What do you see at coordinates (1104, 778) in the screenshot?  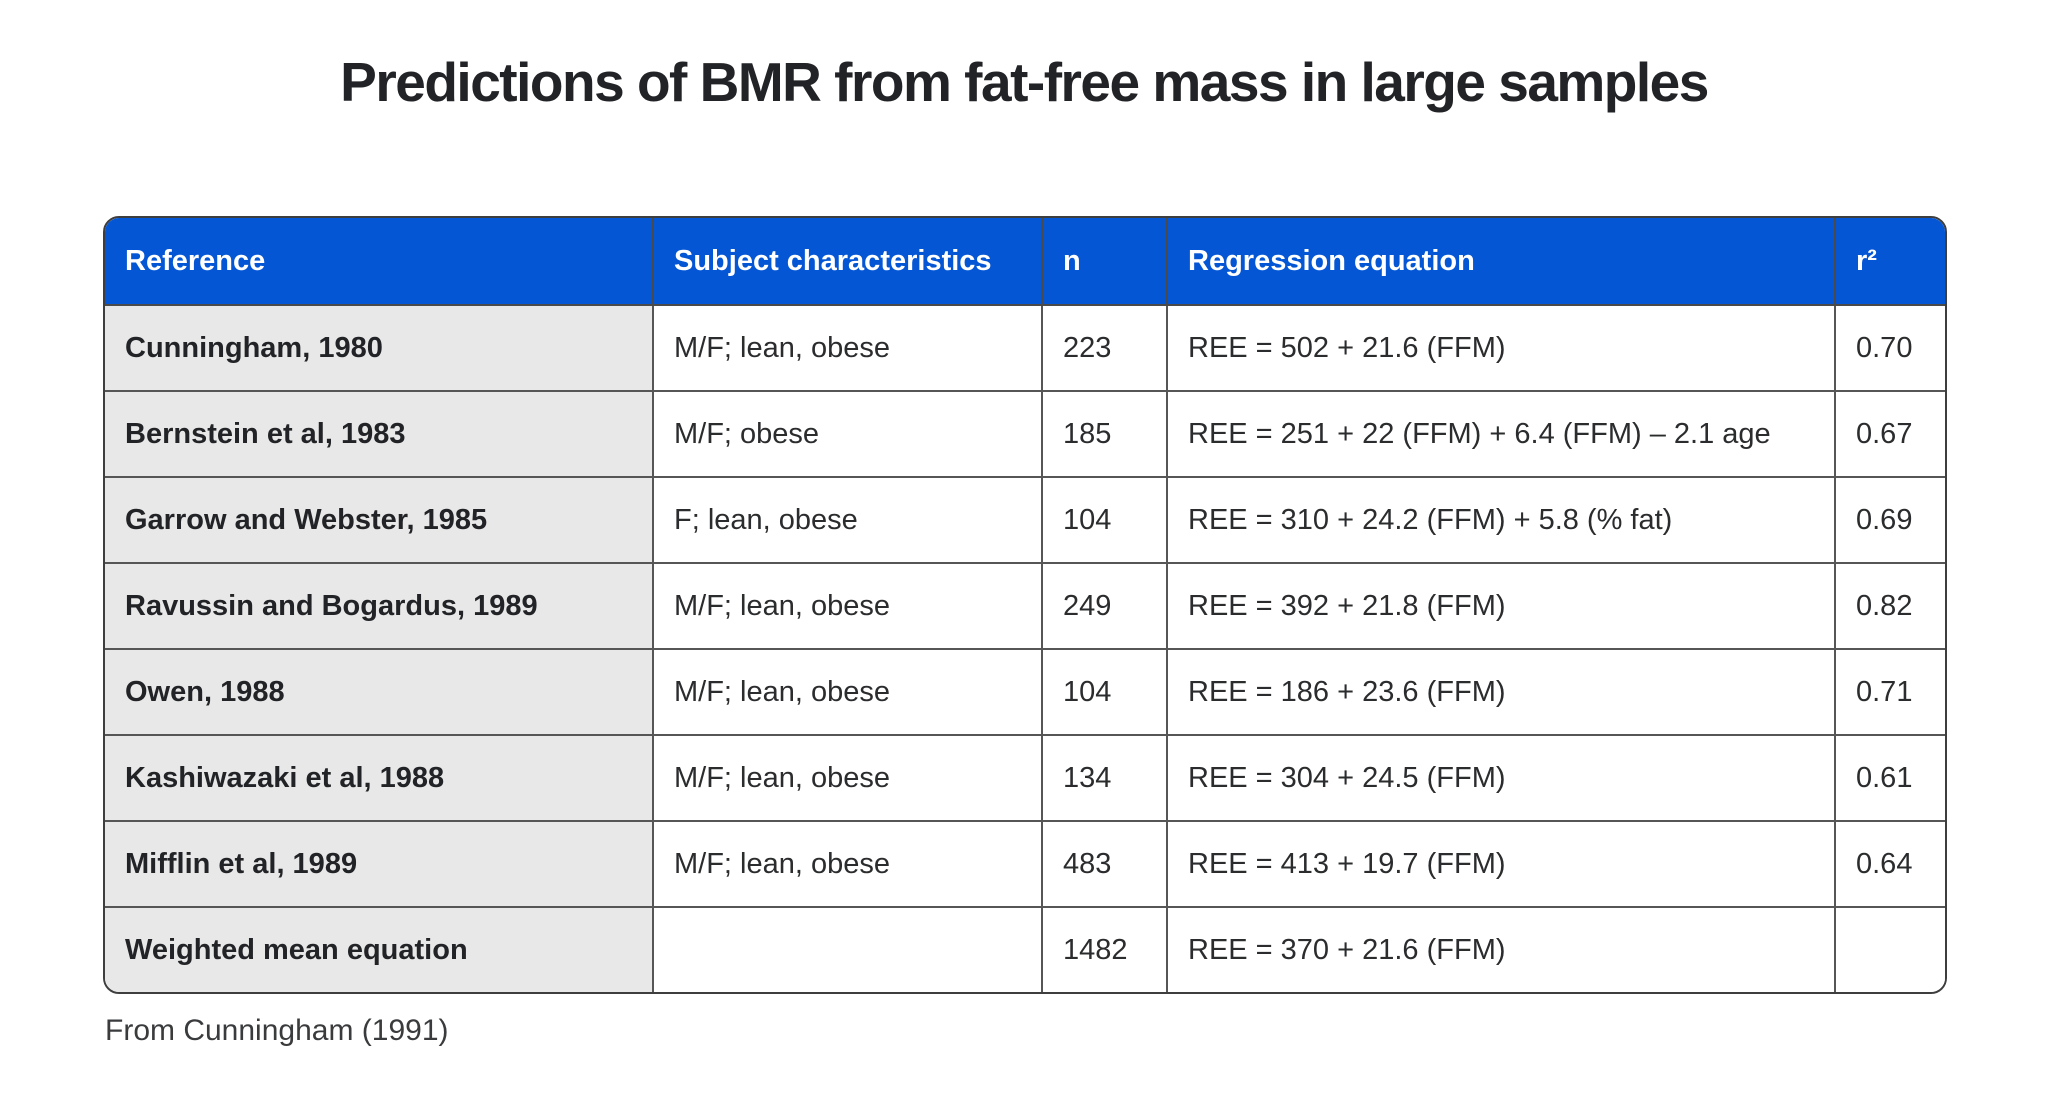 I see `n-cell: 134` at bounding box center [1104, 778].